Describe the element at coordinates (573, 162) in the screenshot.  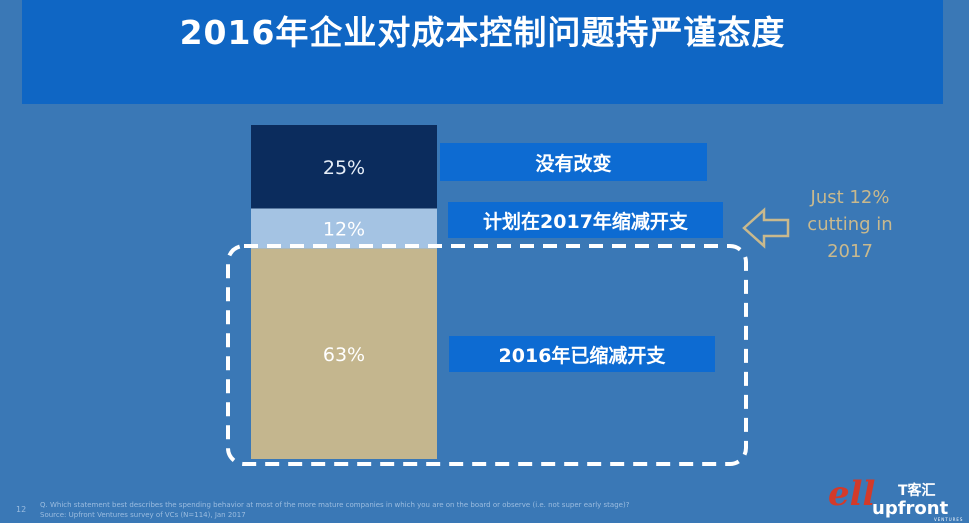
I see `legend-label-no-change: 没有改变` at that location.